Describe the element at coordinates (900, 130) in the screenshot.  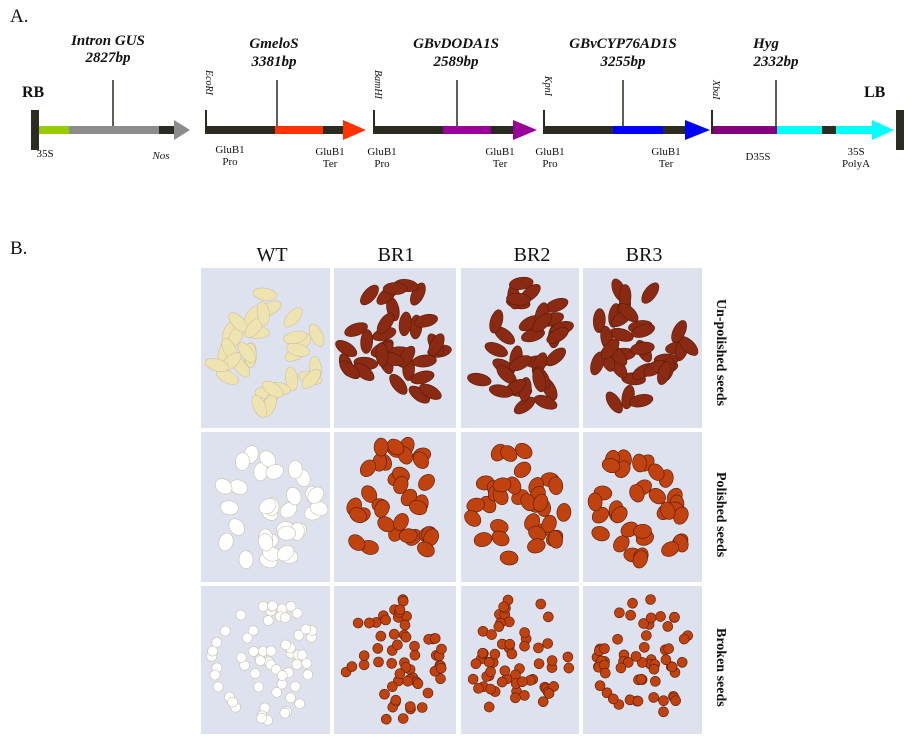
I see `lb-border` at that location.